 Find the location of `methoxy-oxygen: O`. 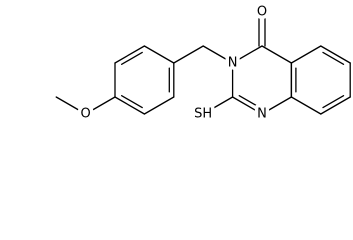

methoxy-oxygen: O is located at coordinates (85, 114).